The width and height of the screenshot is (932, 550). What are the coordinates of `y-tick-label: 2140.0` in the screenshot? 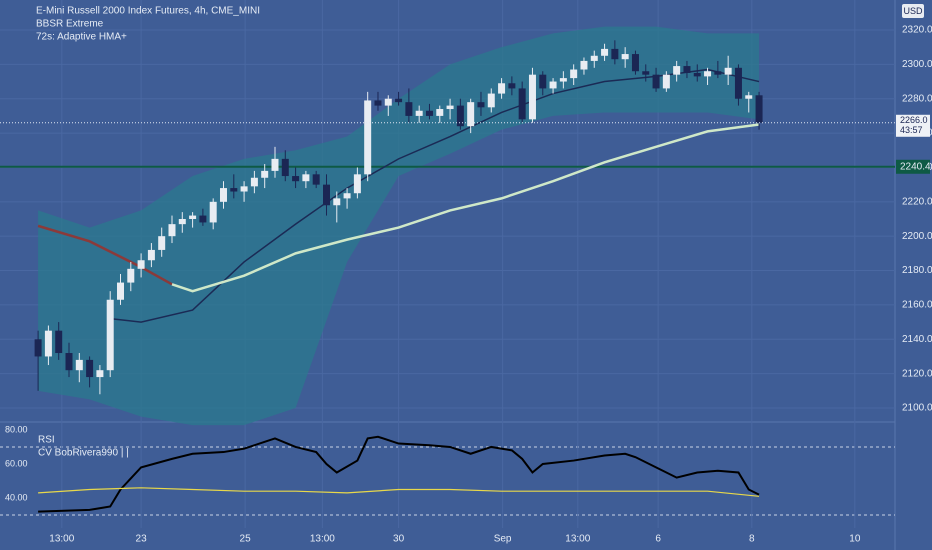 It's located at (917, 339).